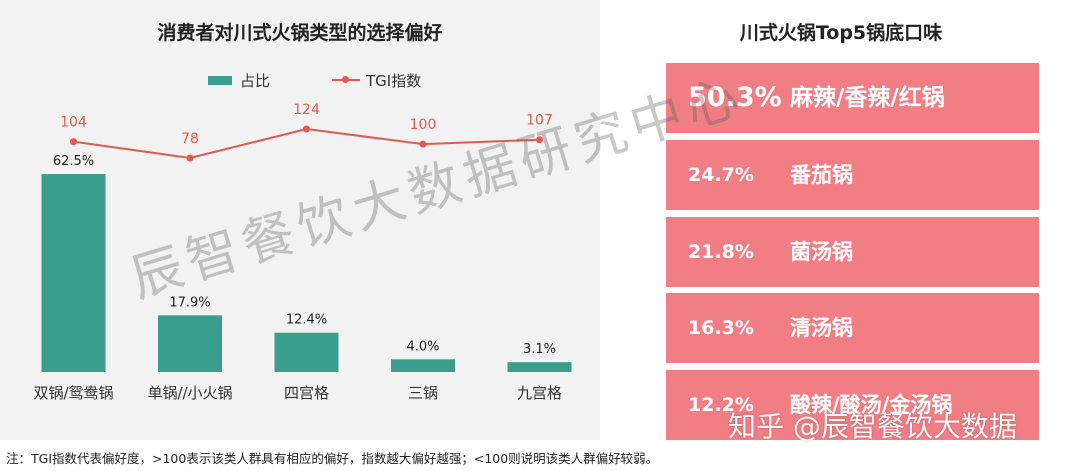 The width and height of the screenshot is (1080, 471). I want to click on bar-value-label: 3.1%, so click(539, 349).